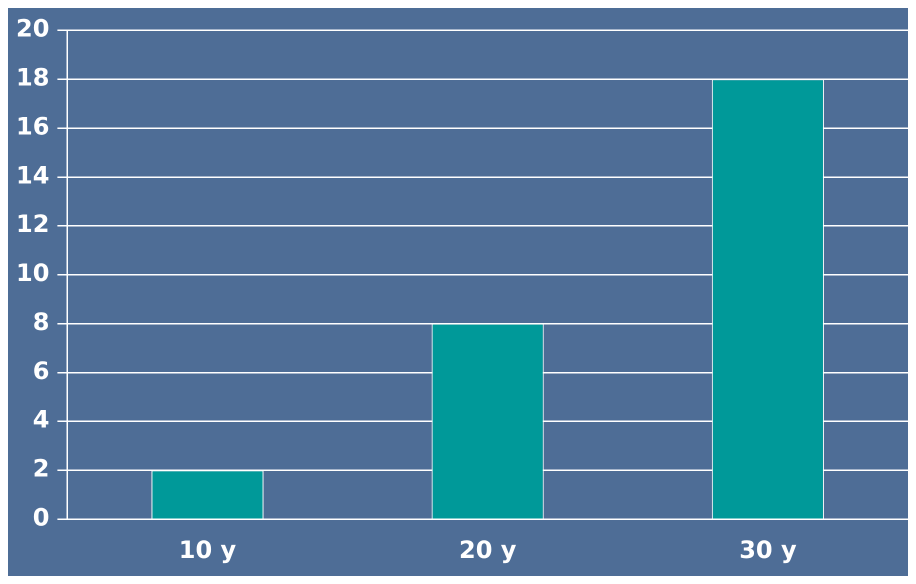 The width and height of the screenshot is (916, 584). I want to click on y-tick-label: 2, so click(41, 468).